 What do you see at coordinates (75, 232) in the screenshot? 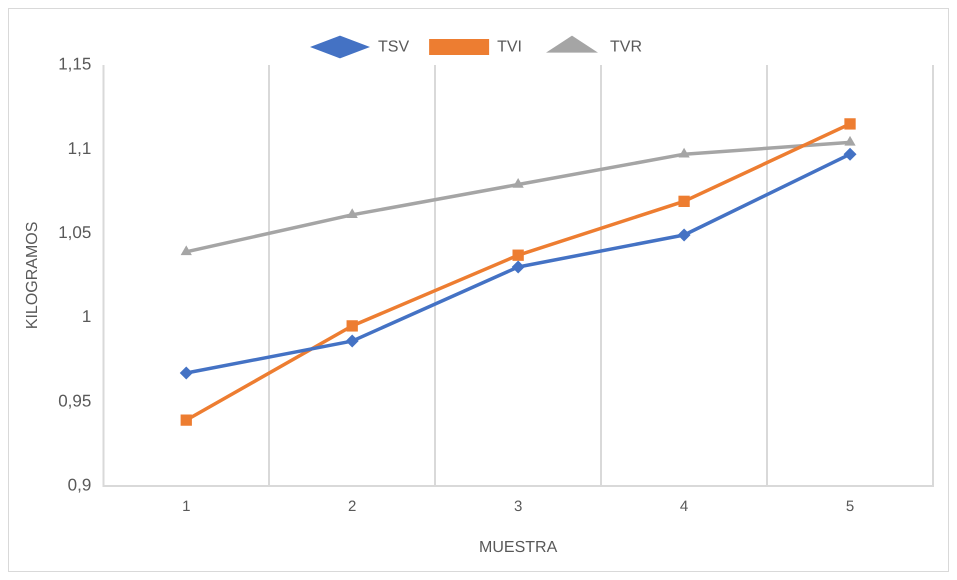
I see `y-tick-label: 1,05` at bounding box center [75, 232].